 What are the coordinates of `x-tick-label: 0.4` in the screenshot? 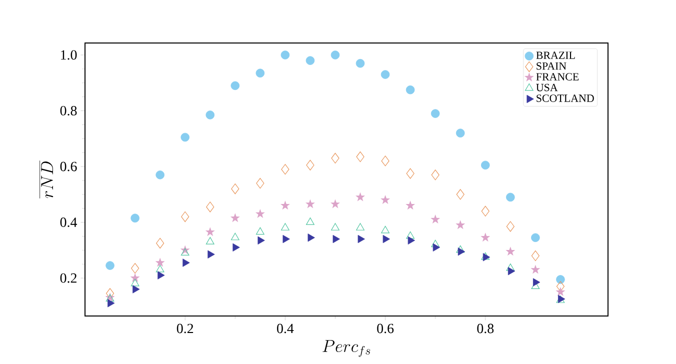 It's located at (285, 329).